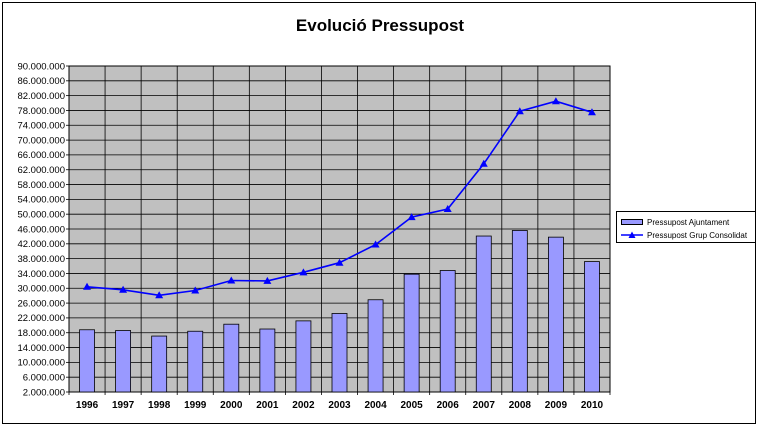  What do you see at coordinates (41, 289) in the screenshot?
I see `y-tick-label: 30.000.000` at bounding box center [41, 289].